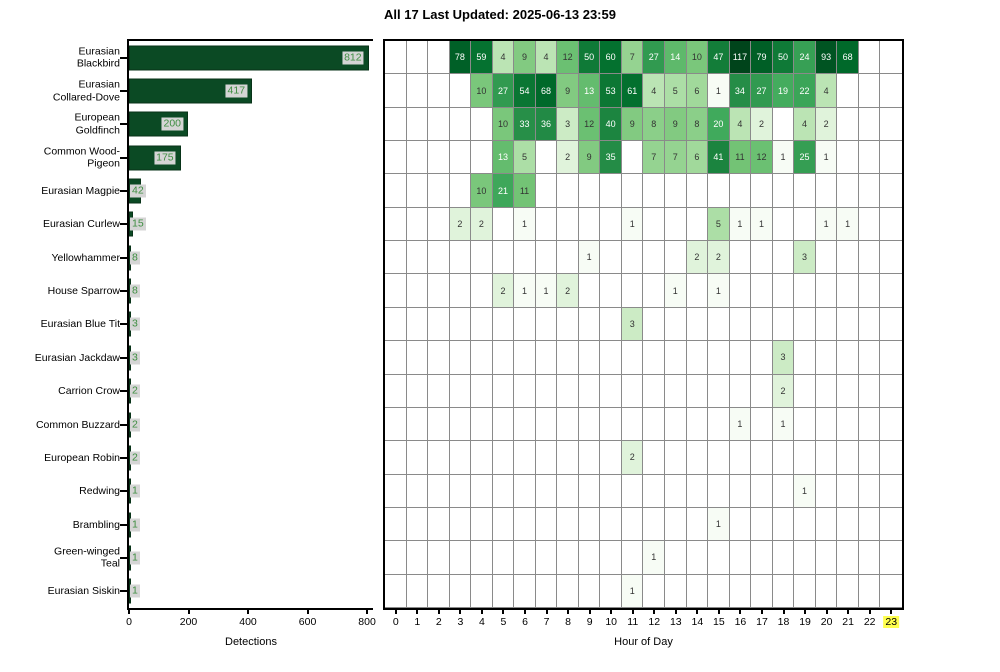 This screenshot has height=672, width=1000. I want to click on species-label: Yellowhammer, so click(85, 257).